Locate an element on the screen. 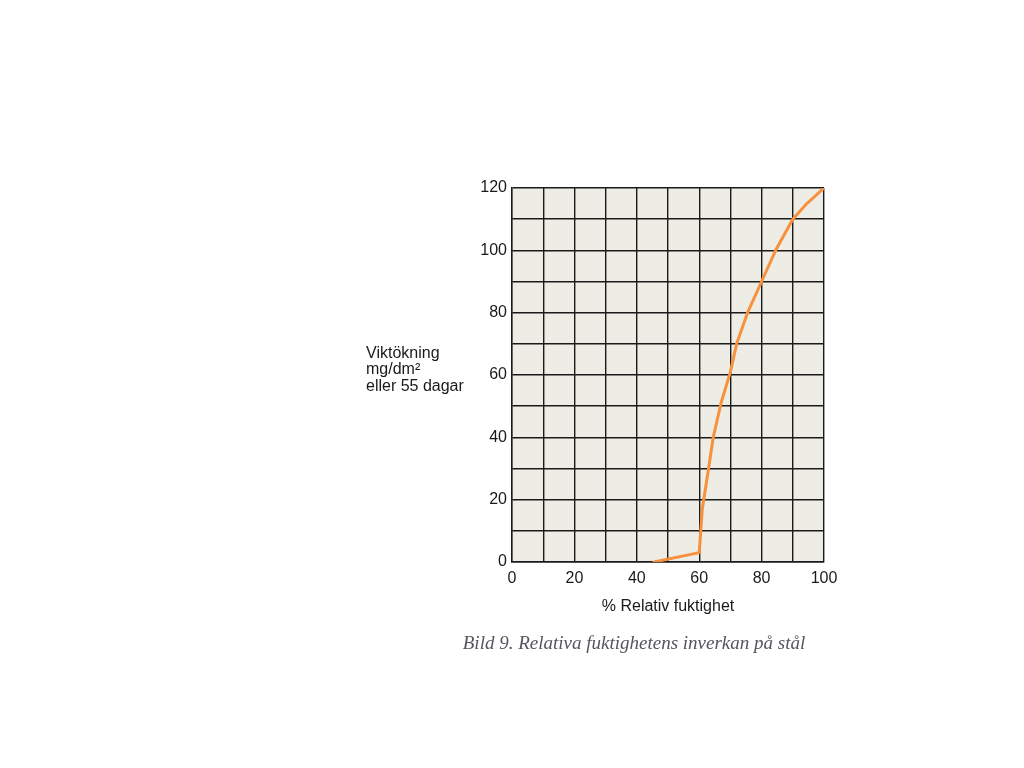  y-tick-label: 0 is located at coordinates (503, 561).